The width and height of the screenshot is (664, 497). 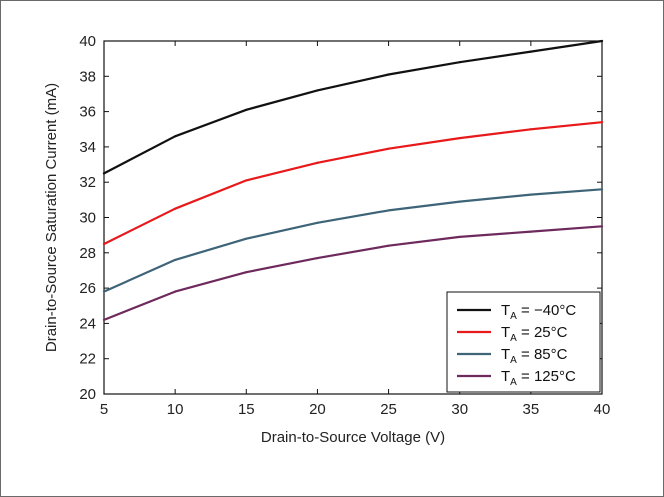 I want to click on legend-label: TA = −40°C, so click(x=538, y=312).